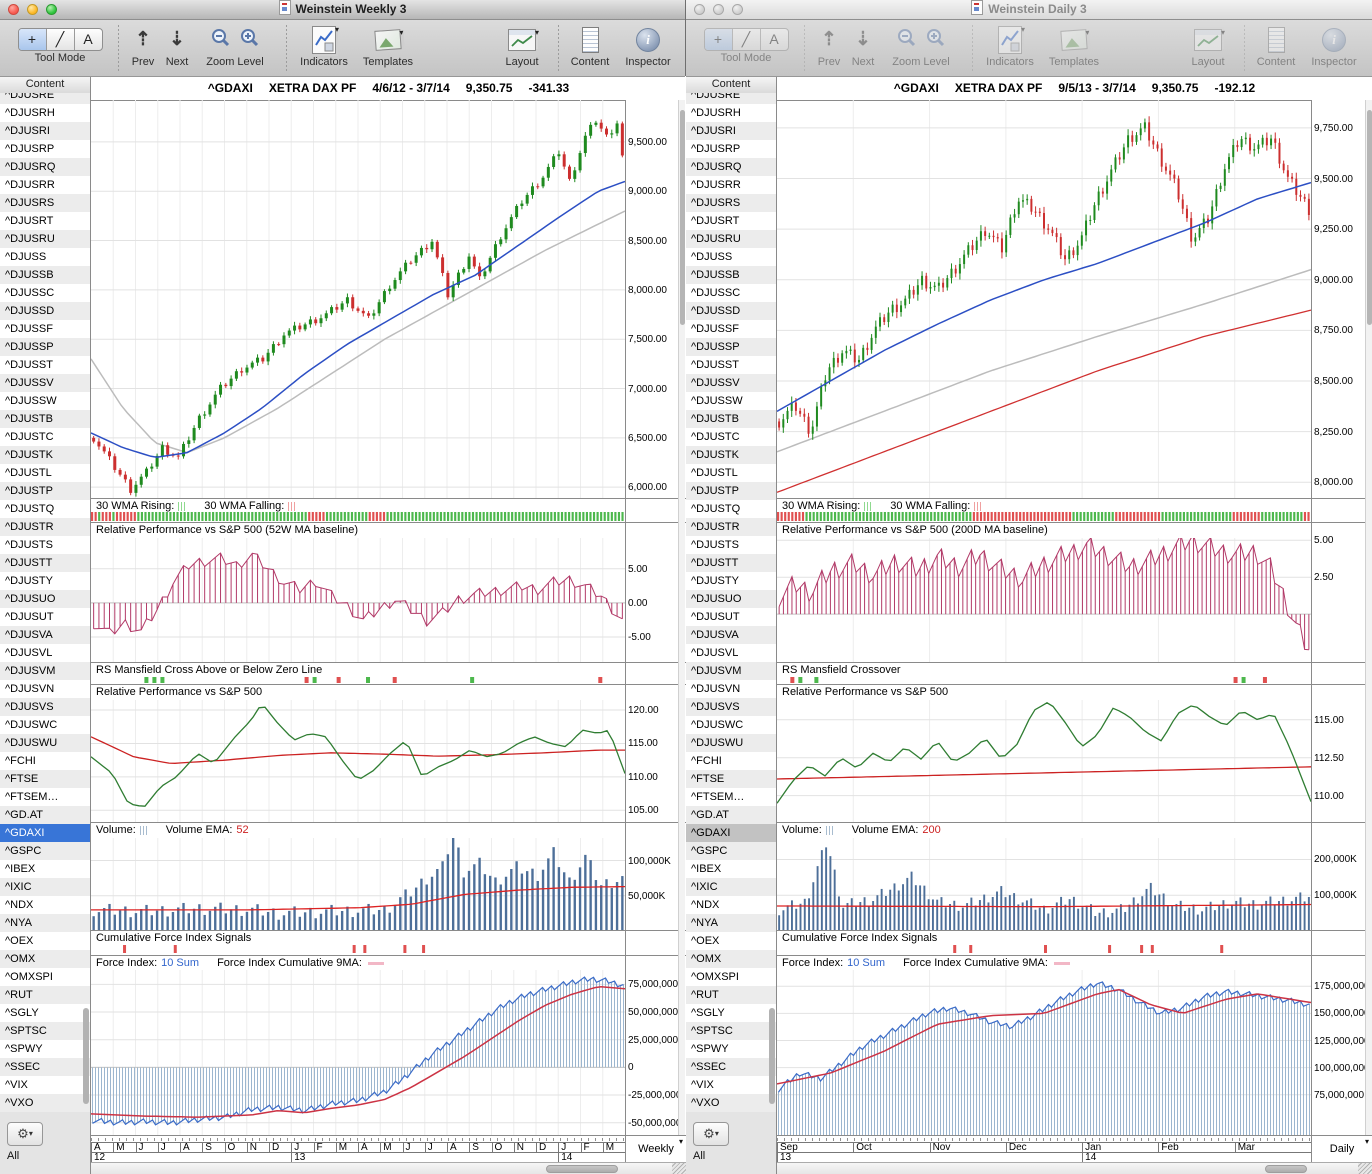 This screenshot has height=1174, width=1372. What do you see at coordinates (29, 581) in the screenshot?
I see `sidebar-item-djusty: ^DJUSTY` at bounding box center [29, 581].